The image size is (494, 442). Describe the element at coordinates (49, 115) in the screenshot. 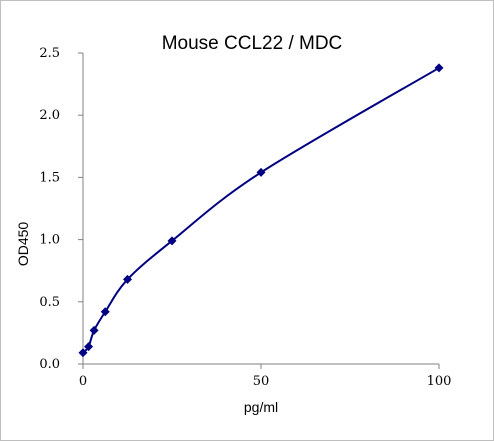

I see `y-tick-label: 2.0` at that location.